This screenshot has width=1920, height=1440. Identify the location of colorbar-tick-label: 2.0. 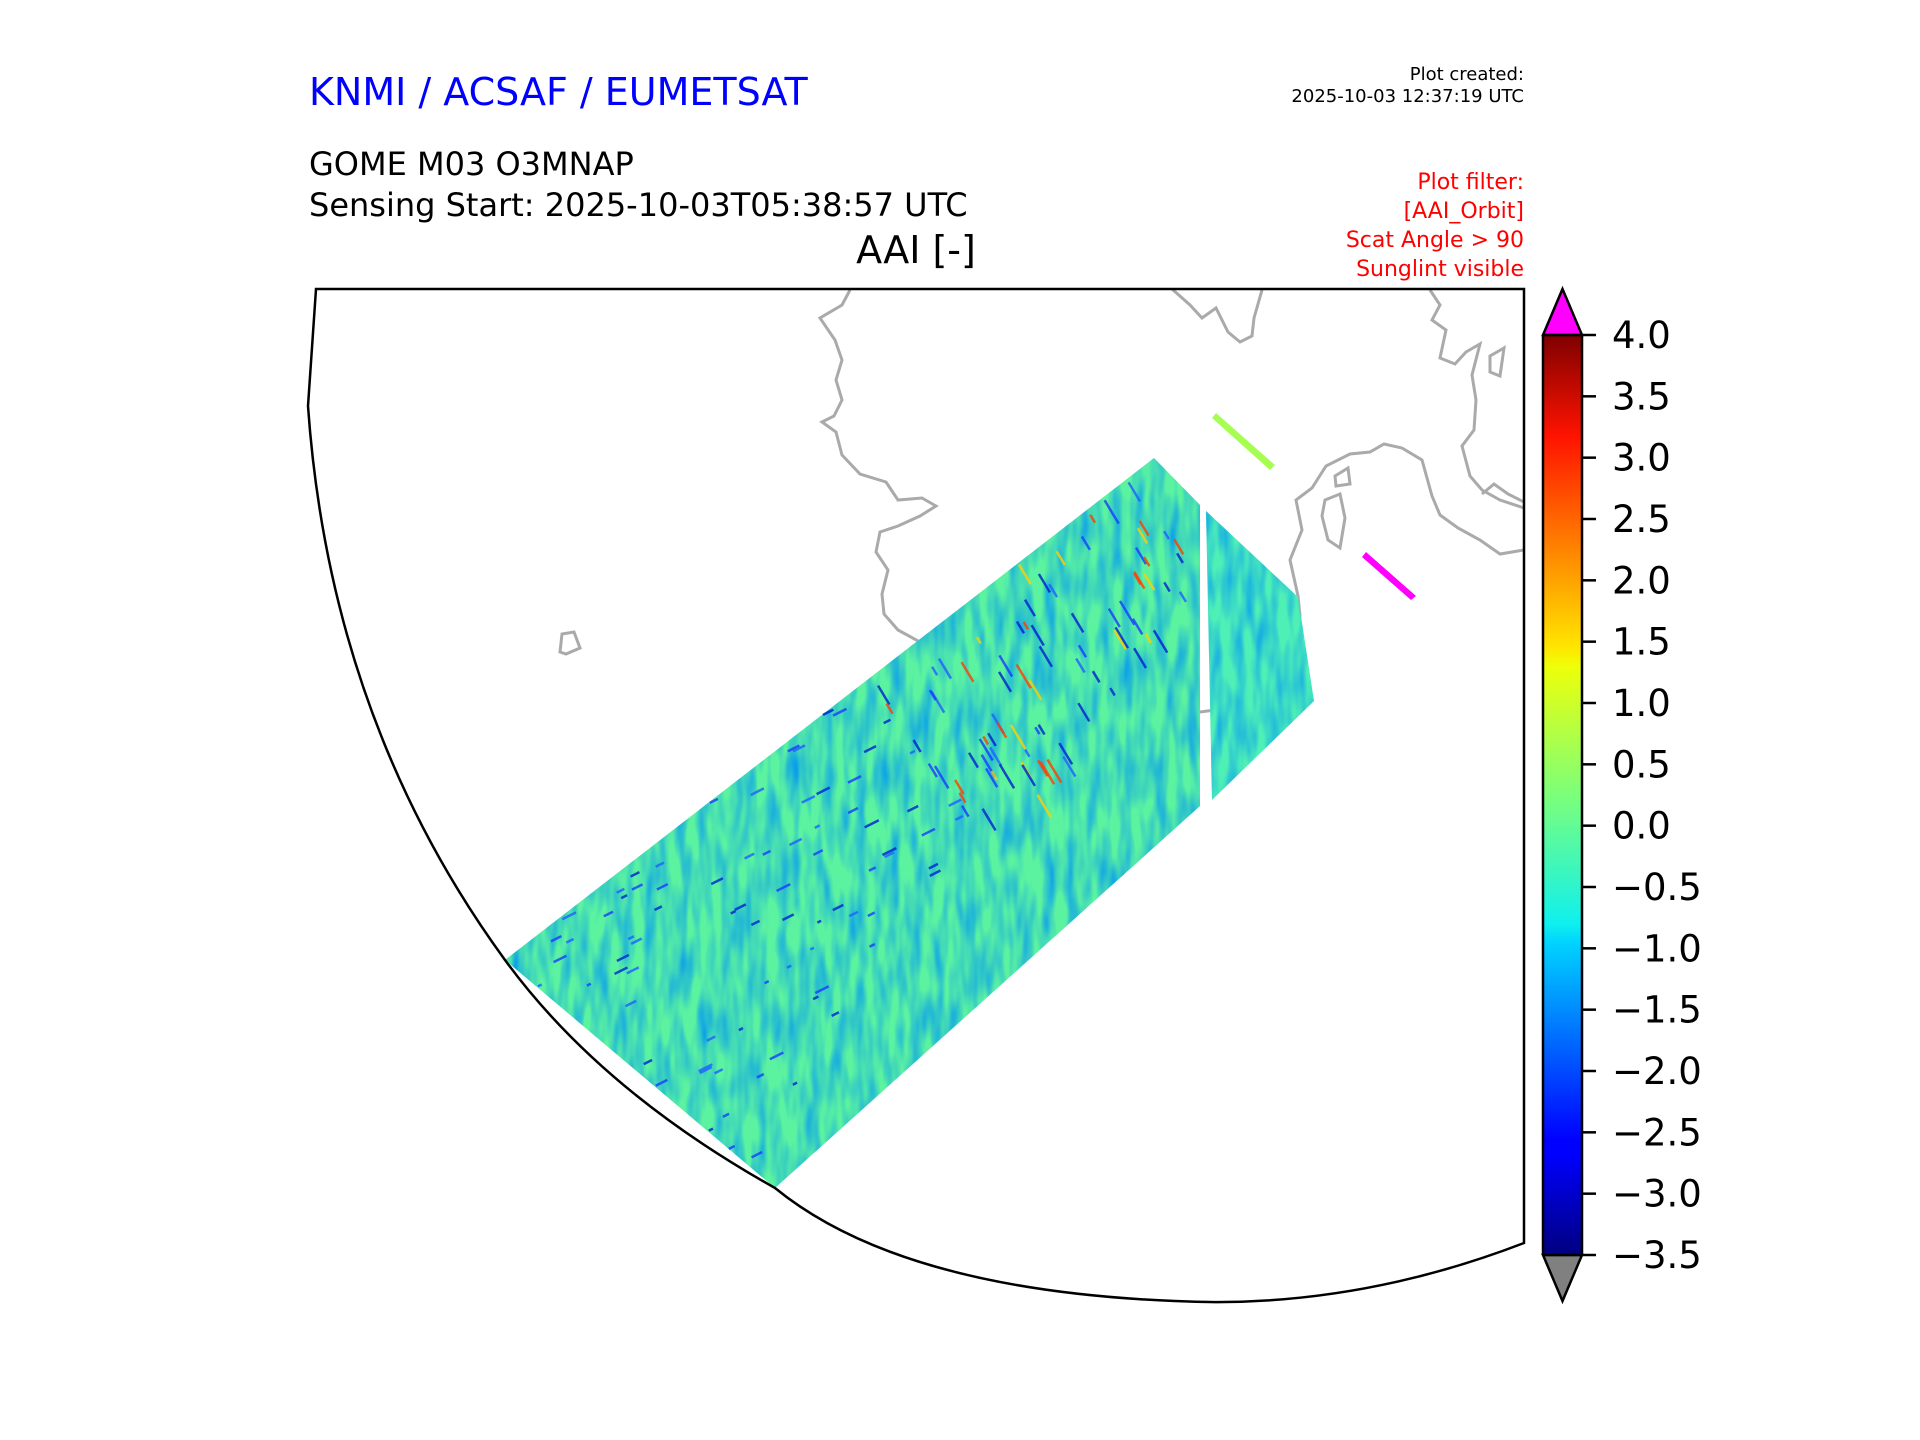
(1641, 580).